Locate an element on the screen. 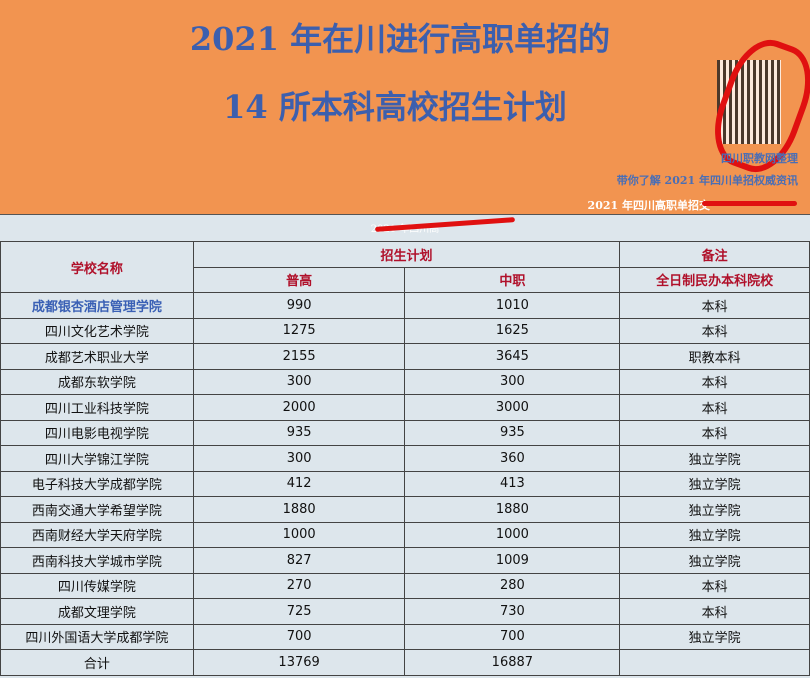 The image size is (810, 678). total-pugao: 13769 is located at coordinates (299, 662).